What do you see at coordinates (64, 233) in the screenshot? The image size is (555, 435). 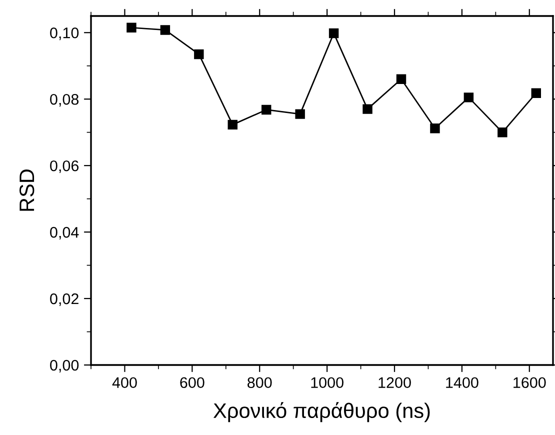 I see `y-tick-label: 0,04` at bounding box center [64, 233].